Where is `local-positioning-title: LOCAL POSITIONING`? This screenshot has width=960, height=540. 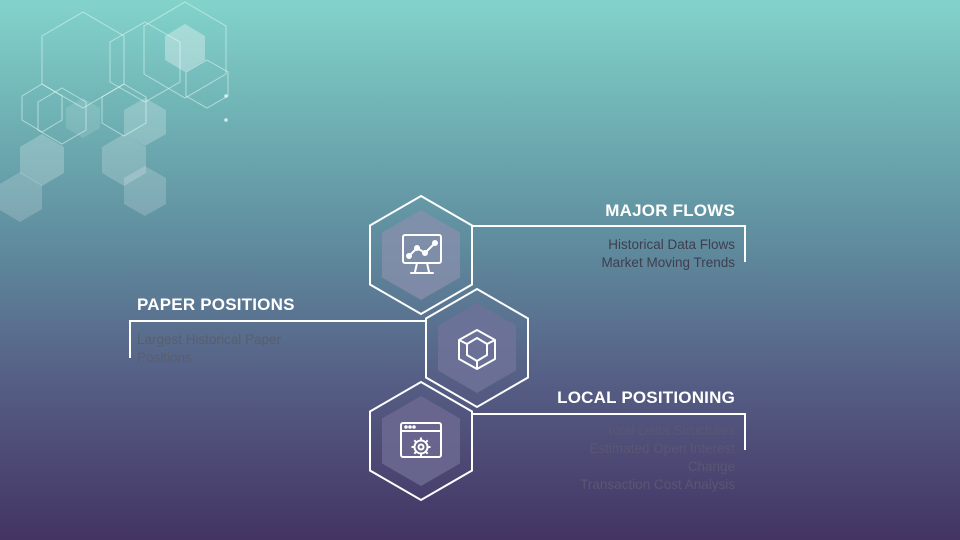 local-positioning-title: LOCAL POSITIONING is located at coordinates (646, 397).